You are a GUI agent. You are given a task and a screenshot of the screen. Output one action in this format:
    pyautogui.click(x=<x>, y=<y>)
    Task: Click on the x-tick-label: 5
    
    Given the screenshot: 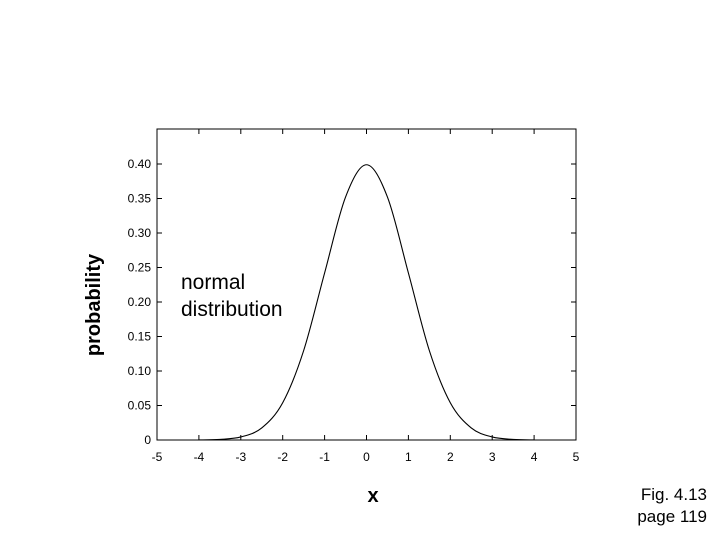 What is the action you would take?
    pyautogui.click(x=576, y=457)
    